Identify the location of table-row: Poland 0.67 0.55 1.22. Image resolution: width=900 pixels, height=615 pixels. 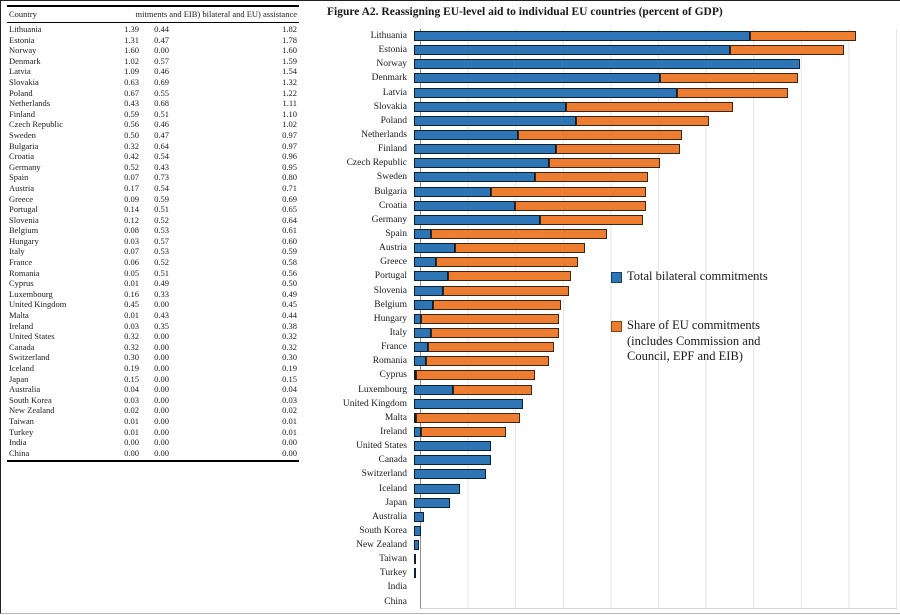
(153, 93).